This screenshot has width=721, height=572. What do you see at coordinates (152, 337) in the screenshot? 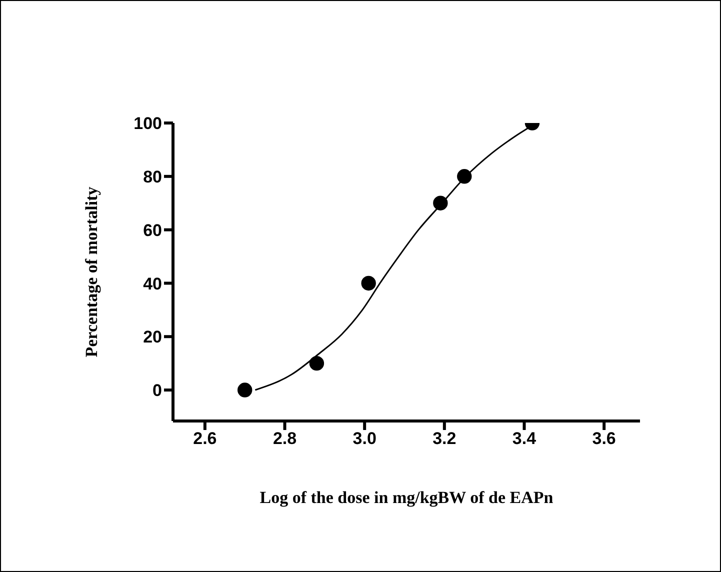
I see `y-tick-label: 20` at bounding box center [152, 337].